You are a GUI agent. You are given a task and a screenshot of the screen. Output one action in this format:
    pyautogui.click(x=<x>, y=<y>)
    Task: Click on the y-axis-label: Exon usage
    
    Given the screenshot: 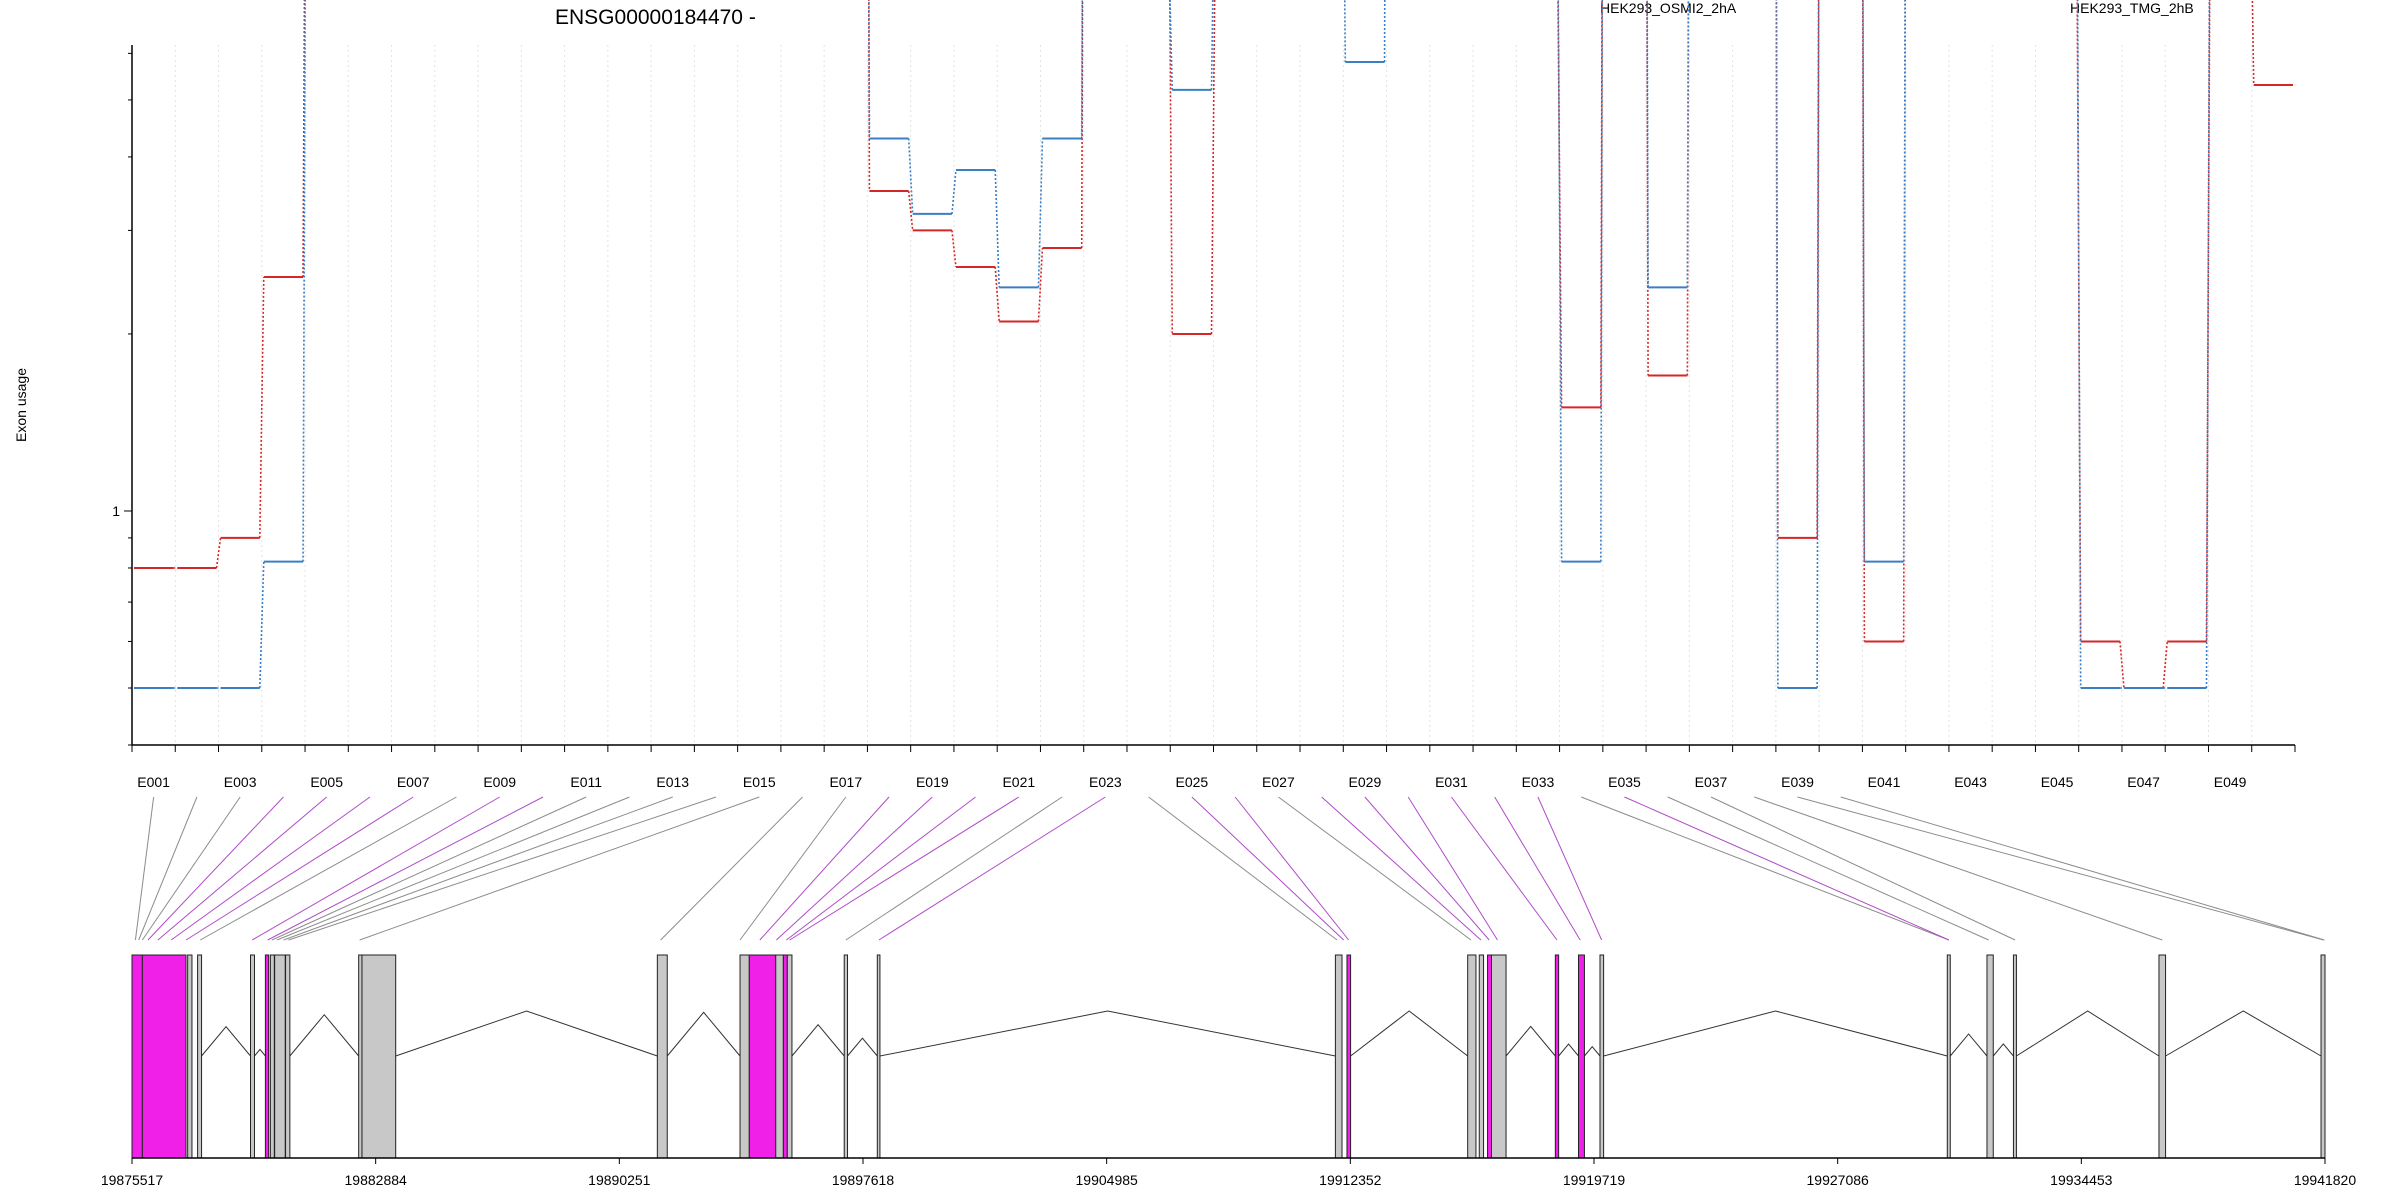 What is the action you would take?
    pyautogui.click(x=21, y=405)
    